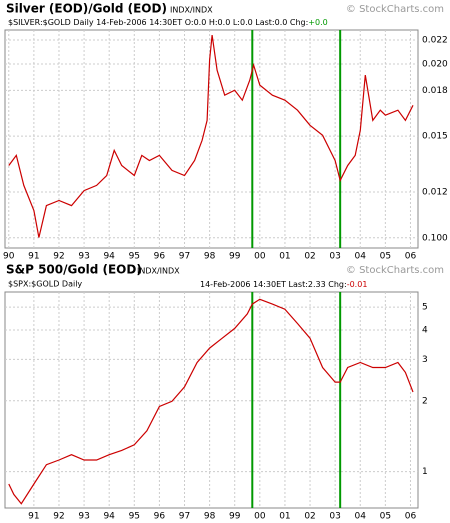 Image resolution: width=450 pixels, height=523 pixels. I want to click on y-tick-label: 0.012, so click(435, 193).